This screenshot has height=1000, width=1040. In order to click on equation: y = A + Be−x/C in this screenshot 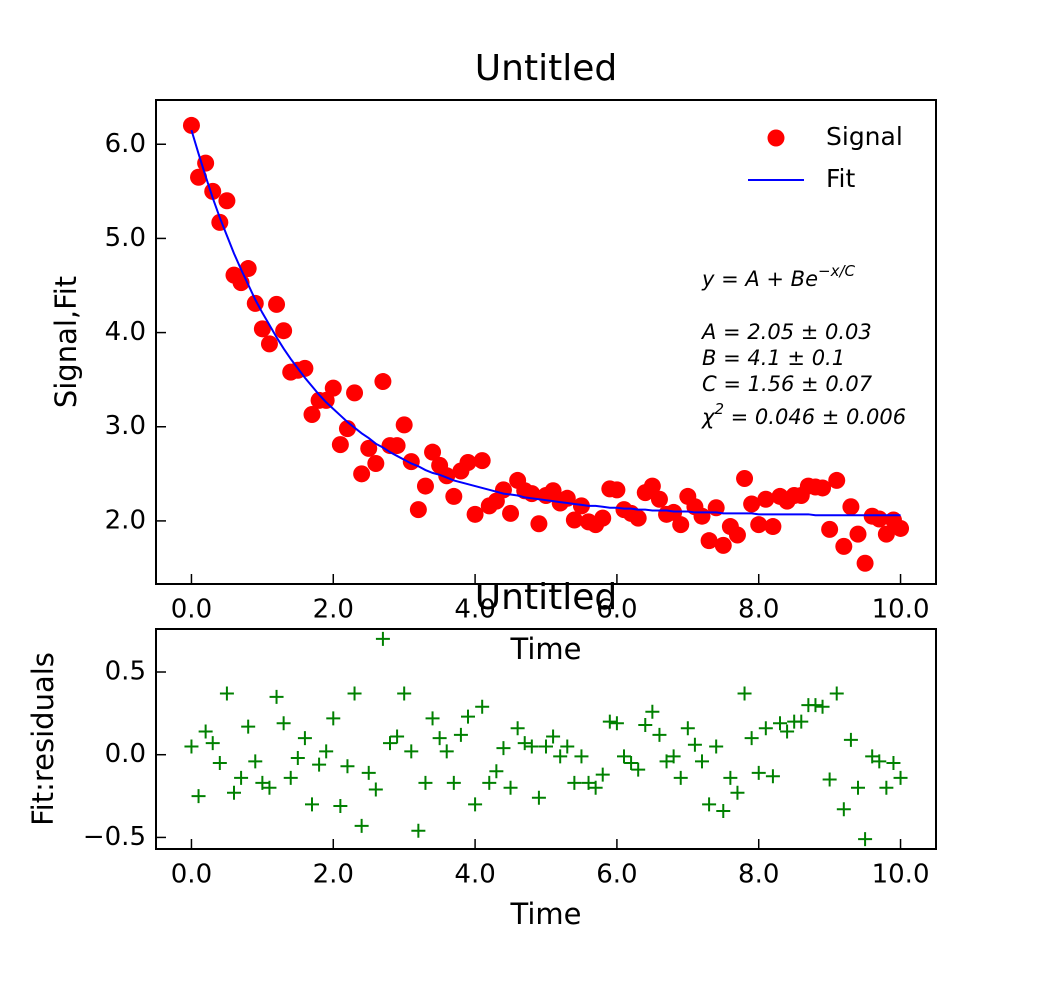, I will do `click(778, 277)`.